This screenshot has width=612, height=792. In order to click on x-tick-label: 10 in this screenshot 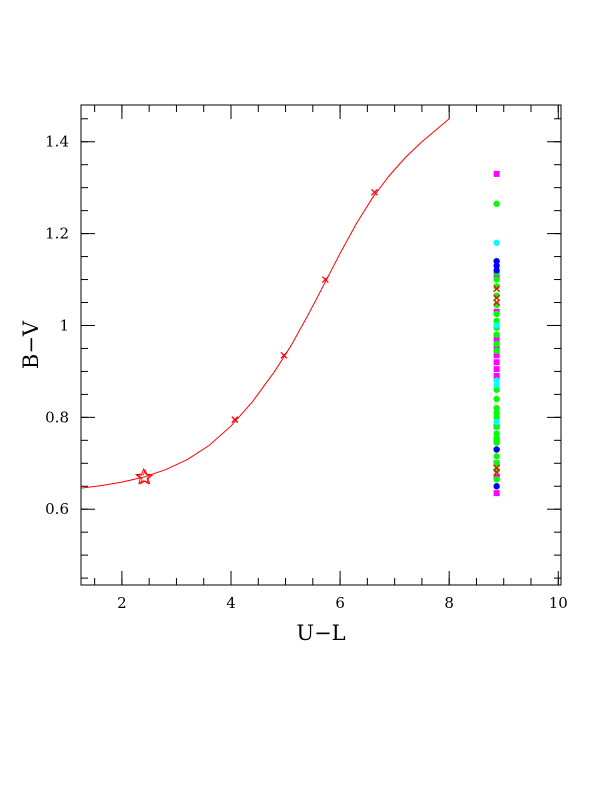, I will do `click(558, 603)`.